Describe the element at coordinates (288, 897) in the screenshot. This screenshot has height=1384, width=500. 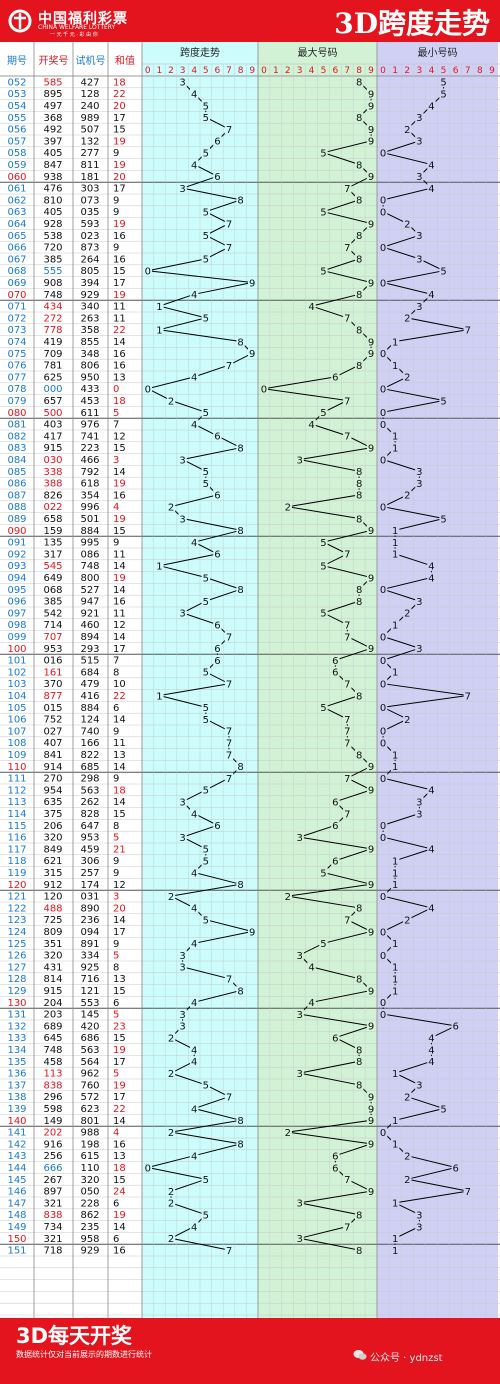
I see `max-marker: 2` at that location.